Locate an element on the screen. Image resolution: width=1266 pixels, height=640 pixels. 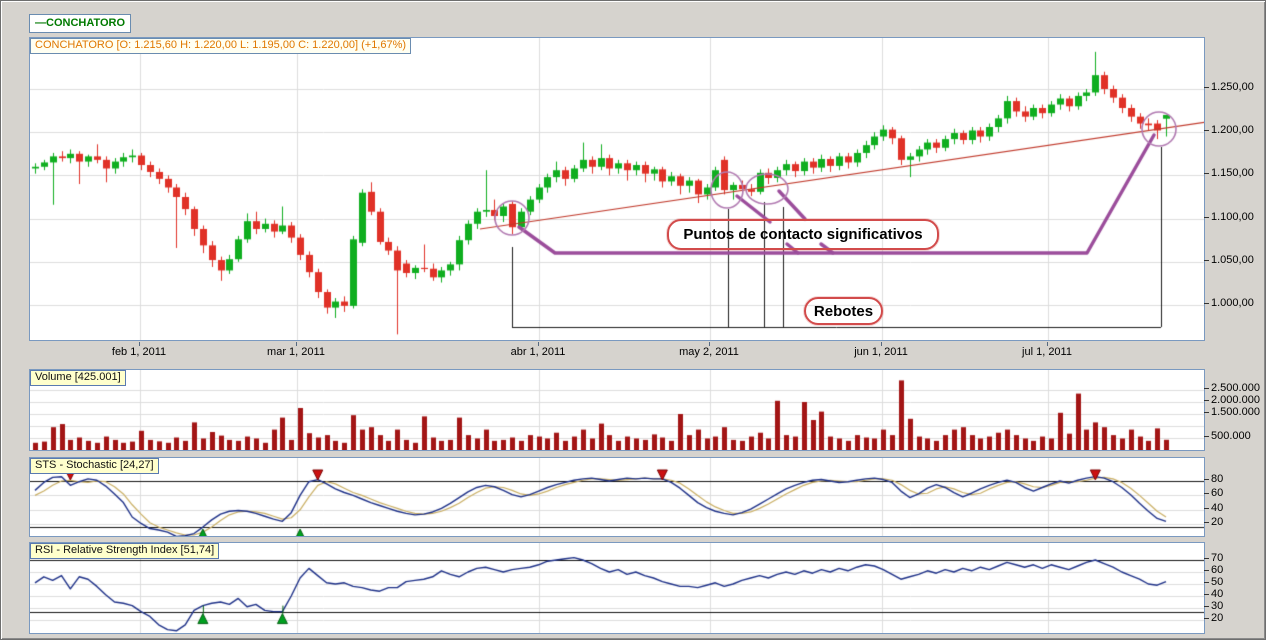
date-axis-tick: jul 1, 2011 is located at coordinates (1047, 352).